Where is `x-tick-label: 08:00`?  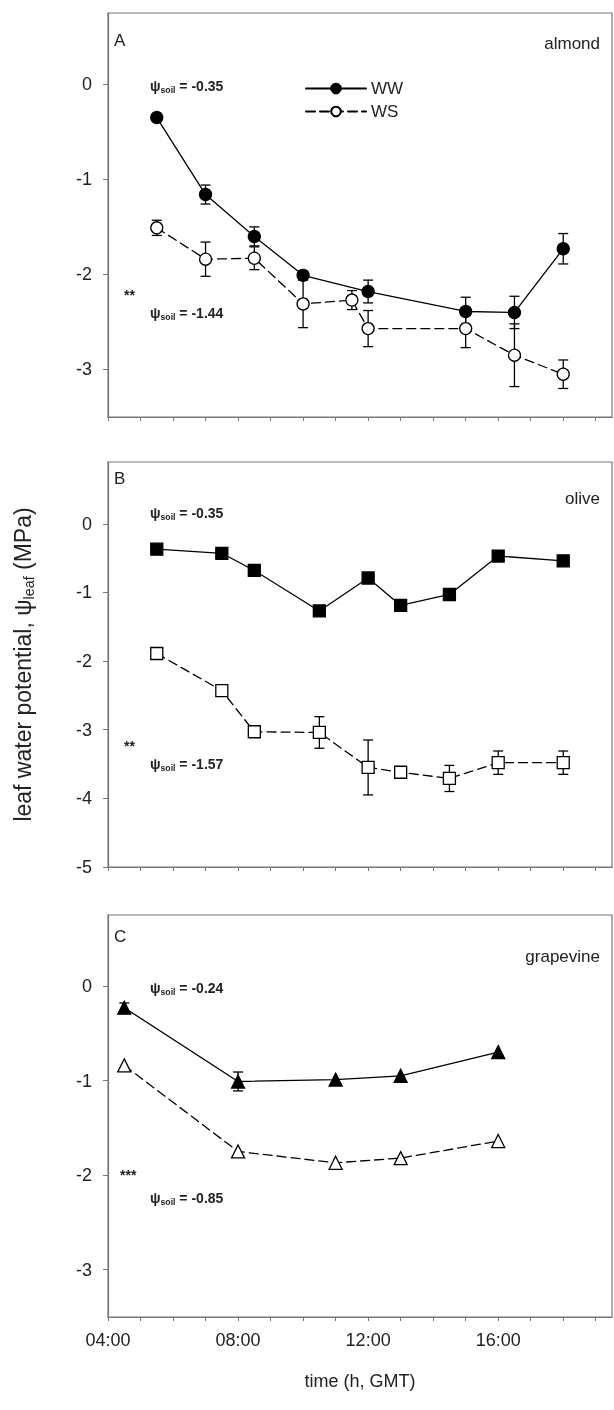 x-tick-label: 08:00 is located at coordinates (238, 1340).